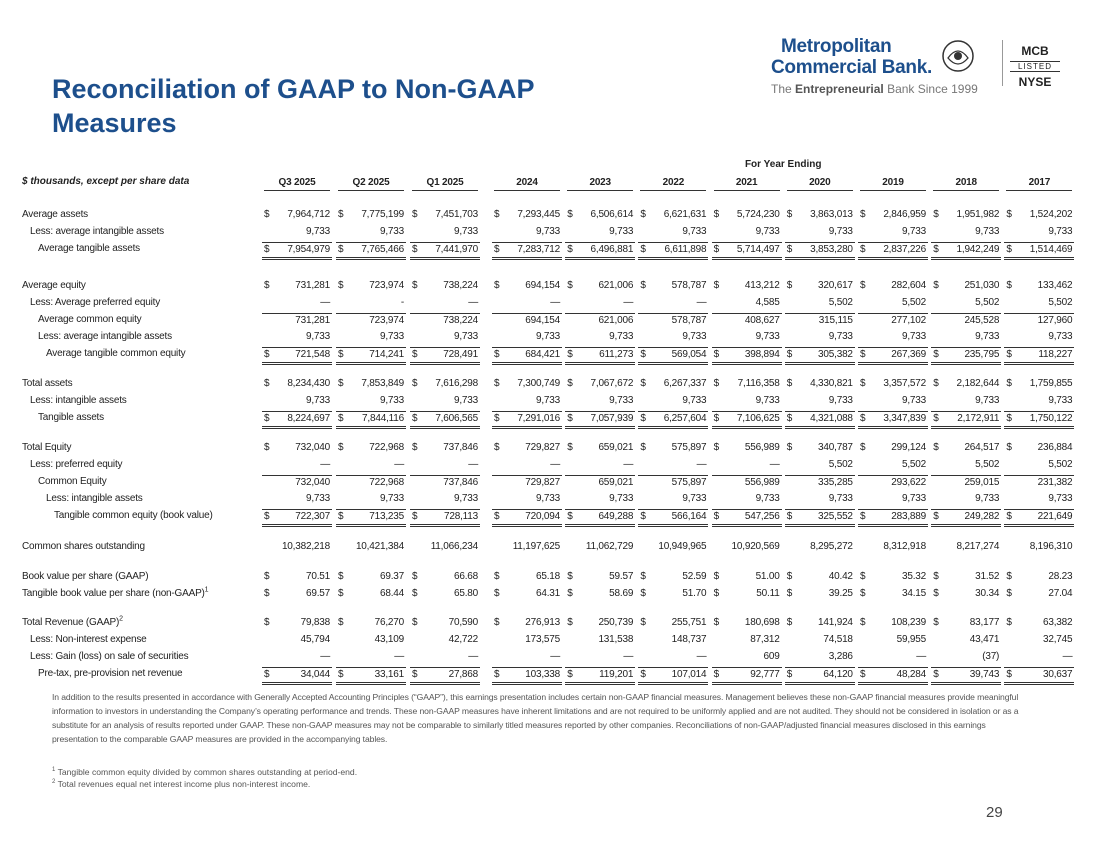 The width and height of the screenshot is (1100, 849). I want to click on row-label-text: Average tangible common equity, so click(116, 353).